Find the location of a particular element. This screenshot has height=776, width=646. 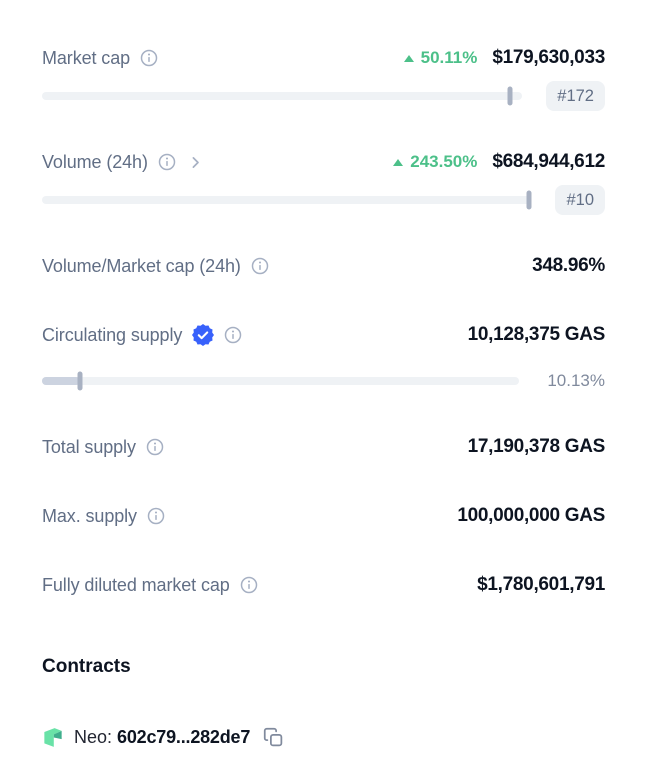

stat-fully-diluted-market-cap: Fully diluted market cap $1,780,601,791 is located at coordinates (323, 585).